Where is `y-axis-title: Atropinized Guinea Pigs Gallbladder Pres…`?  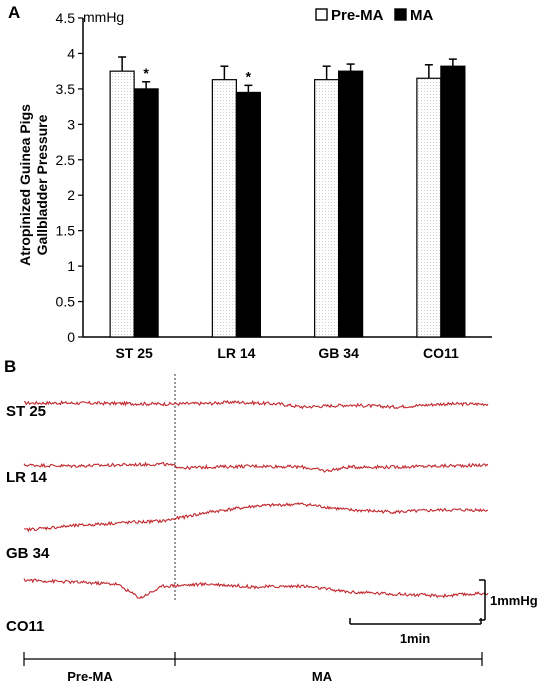 y-axis-title: Atropinized Guinea Pigs Gallbladder Pres… is located at coordinates (33, 185).